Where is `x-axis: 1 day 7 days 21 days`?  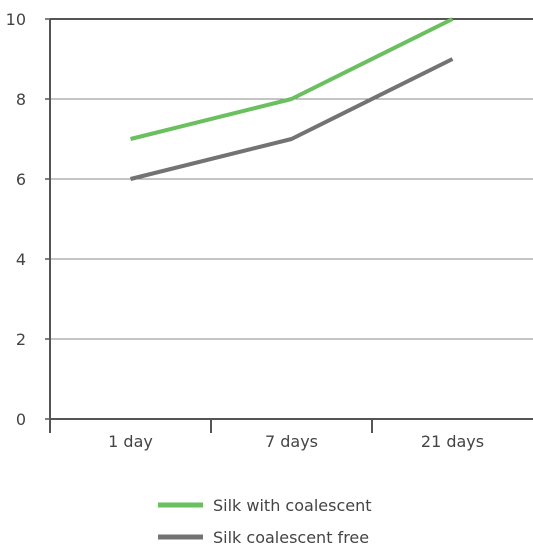 x-axis: 1 day 7 days 21 days is located at coordinates (291, 434).